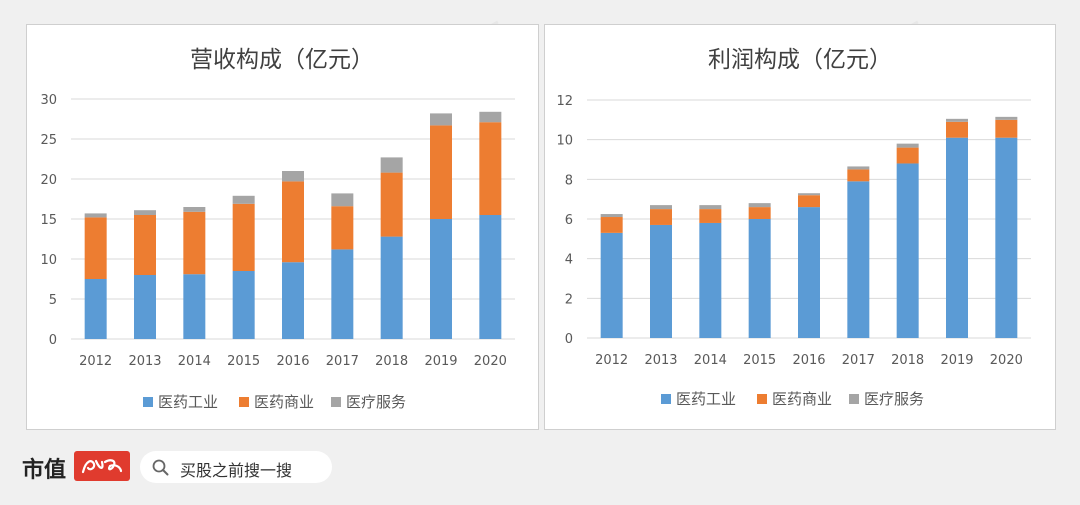 The image size is (1080, 505). I want to click on y-tick-label: 15, so click(48, 220).